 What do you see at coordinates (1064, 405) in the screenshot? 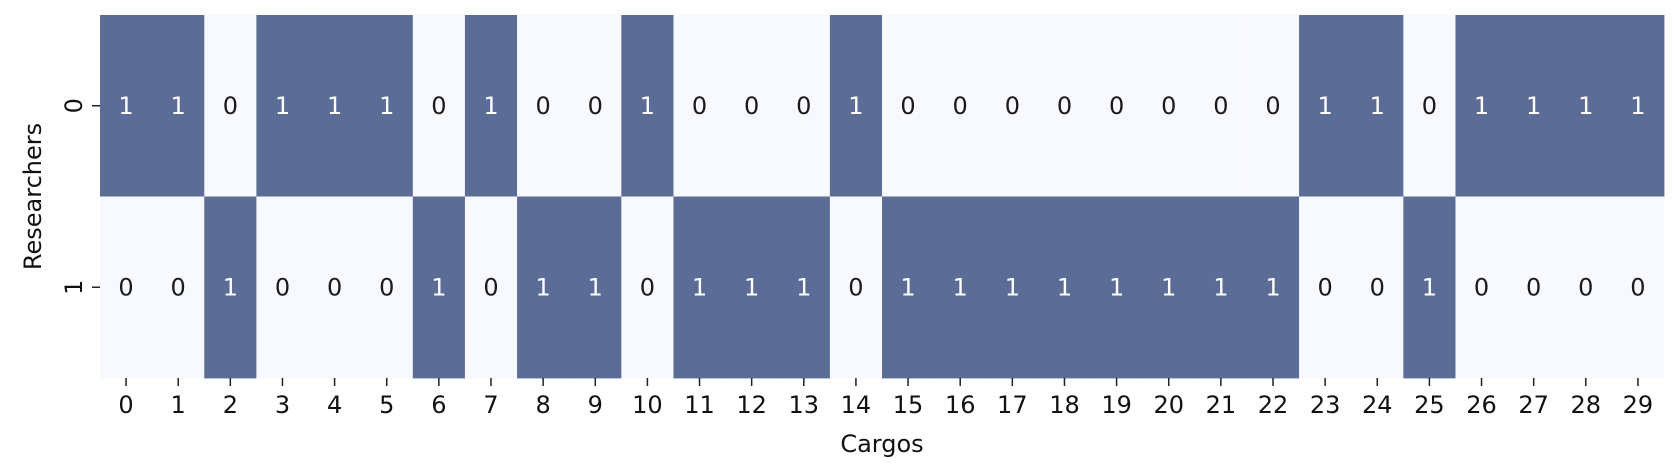
I see `x-tick-label: 18` at bounding box center [1064, 405].